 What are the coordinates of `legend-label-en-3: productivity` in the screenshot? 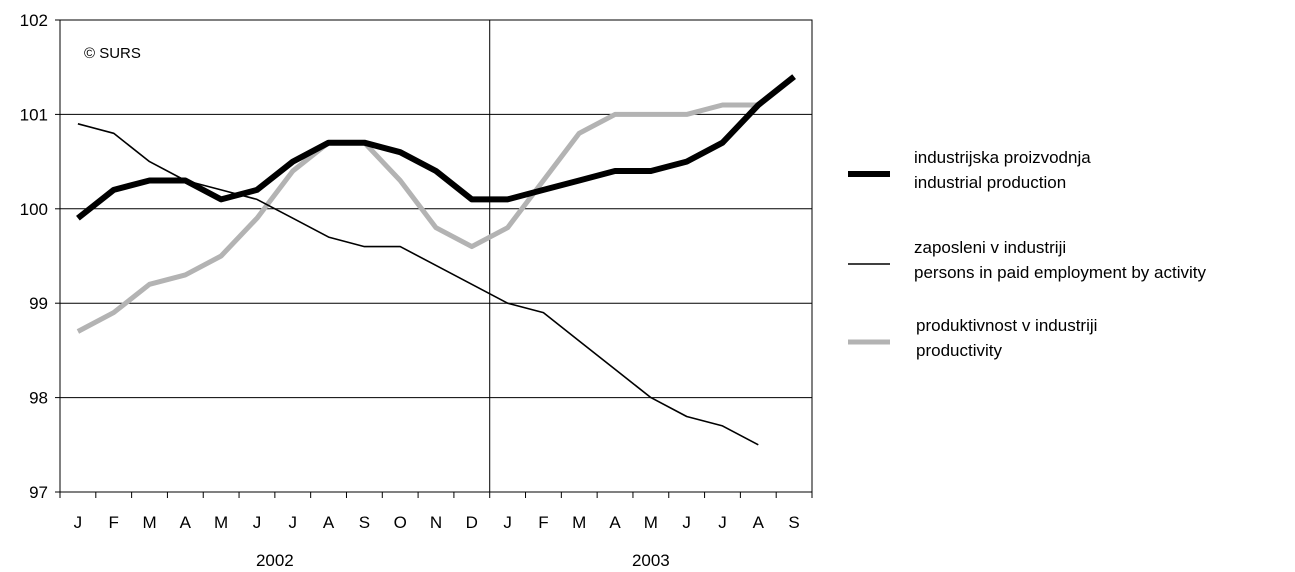 It's located at (959, 350).